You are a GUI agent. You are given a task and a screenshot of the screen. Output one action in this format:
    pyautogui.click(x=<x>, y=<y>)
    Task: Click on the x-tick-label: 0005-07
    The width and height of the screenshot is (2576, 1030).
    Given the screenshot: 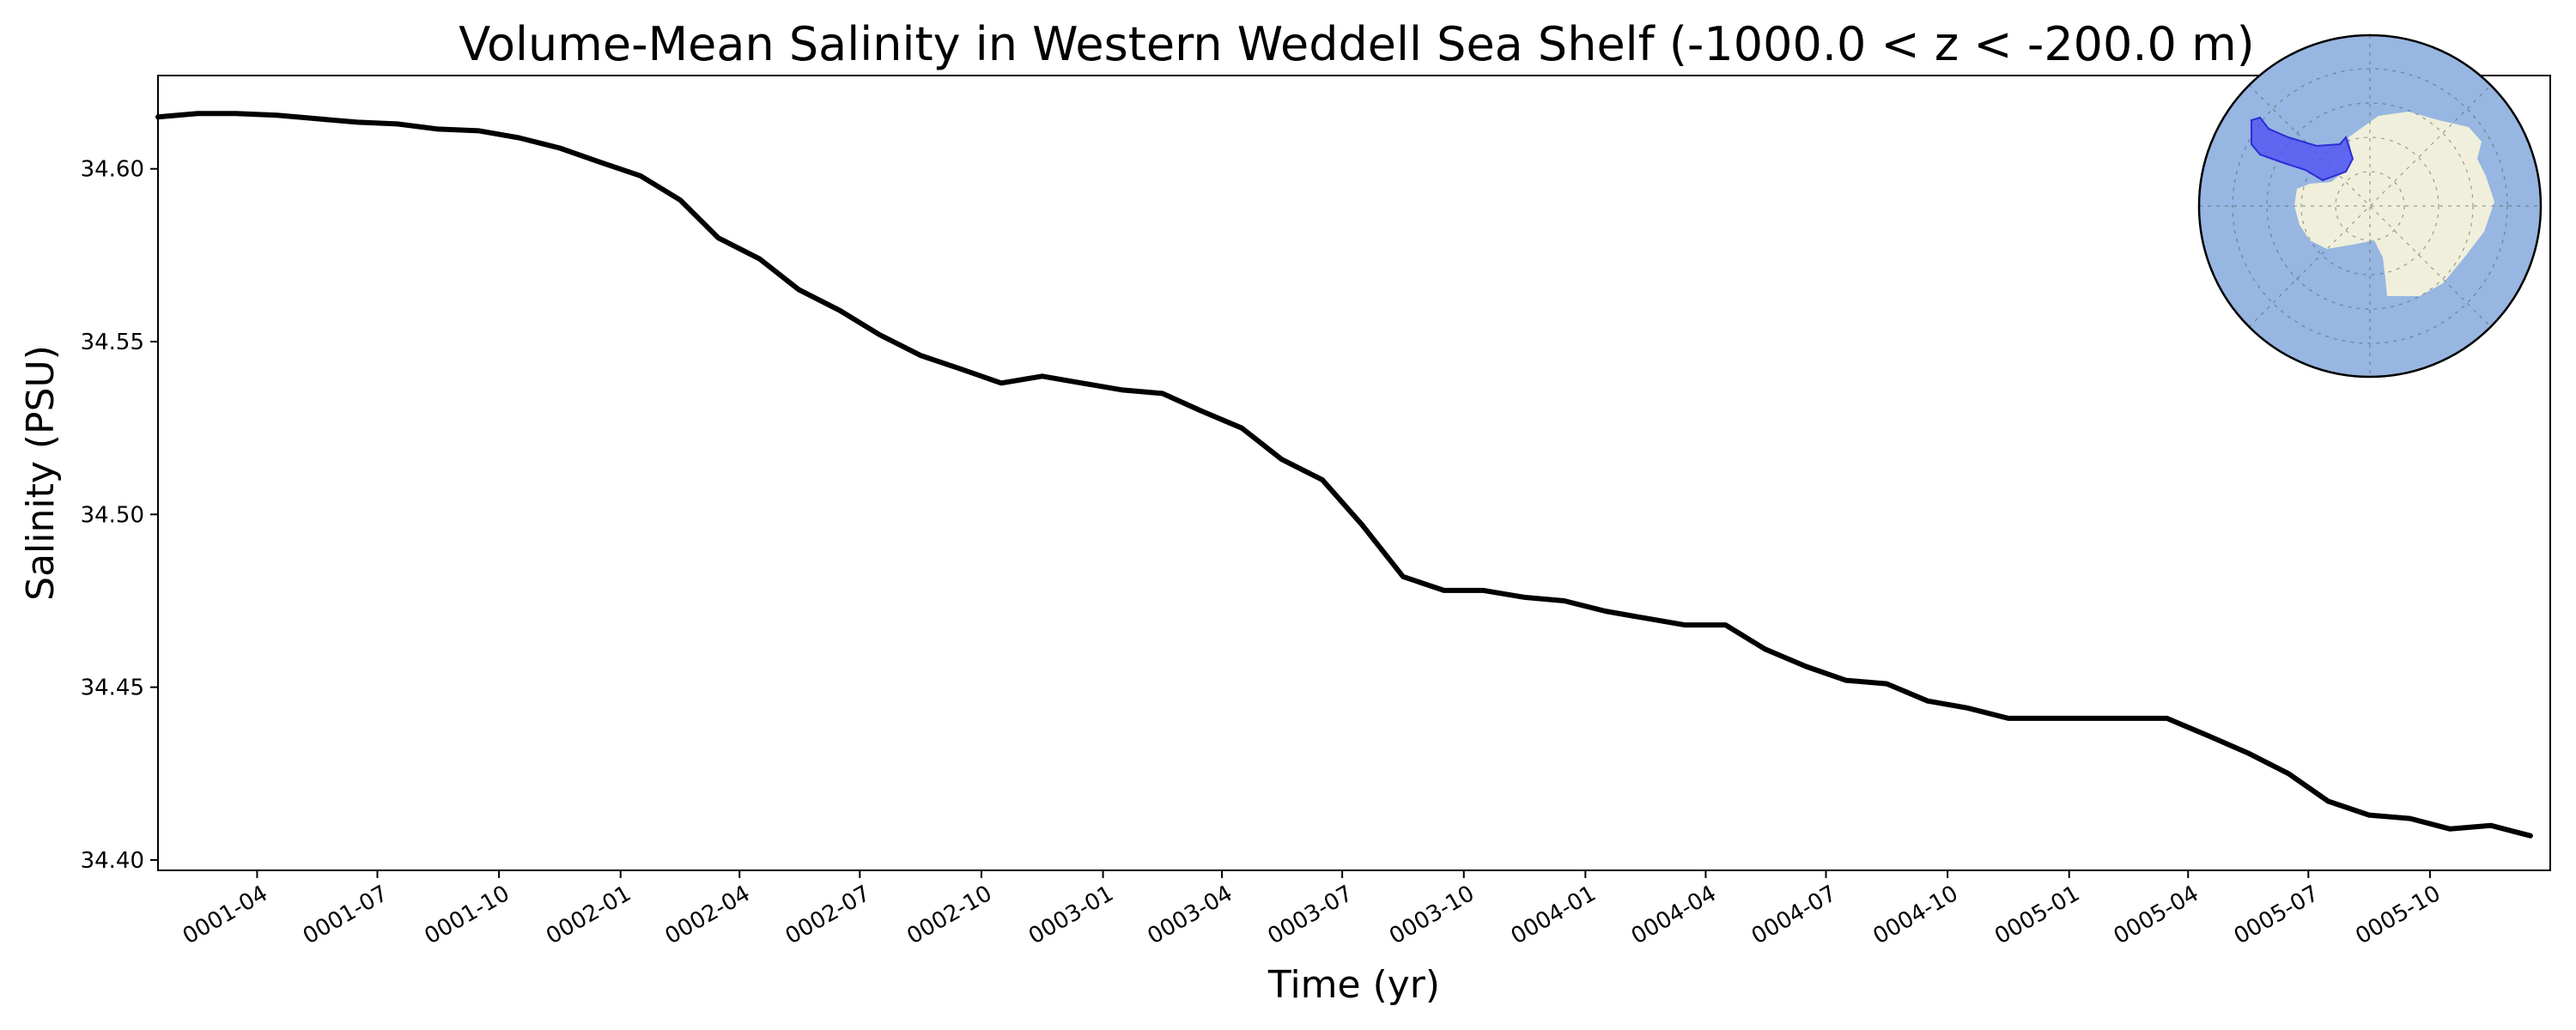 What is the action you would take?
    pyautogui.click(x=2277, y=915)
    